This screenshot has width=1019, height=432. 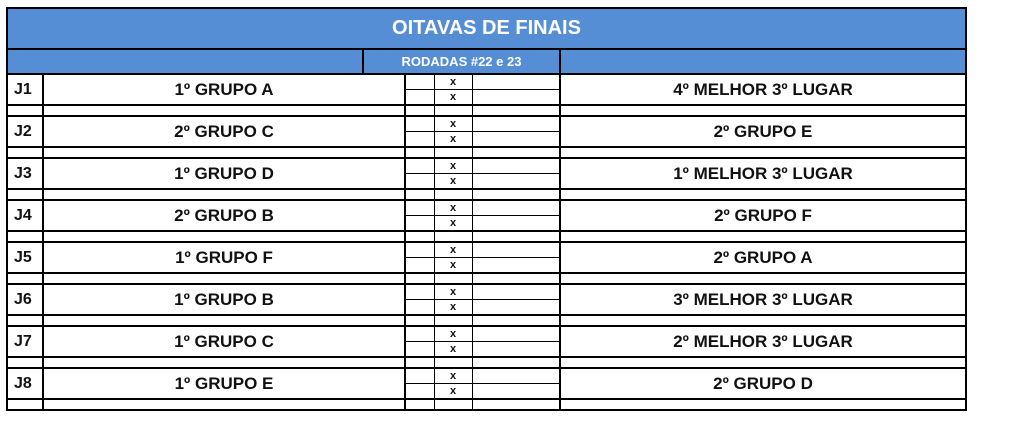 I want to click on game-id: J3, so click(x=25, y=173).